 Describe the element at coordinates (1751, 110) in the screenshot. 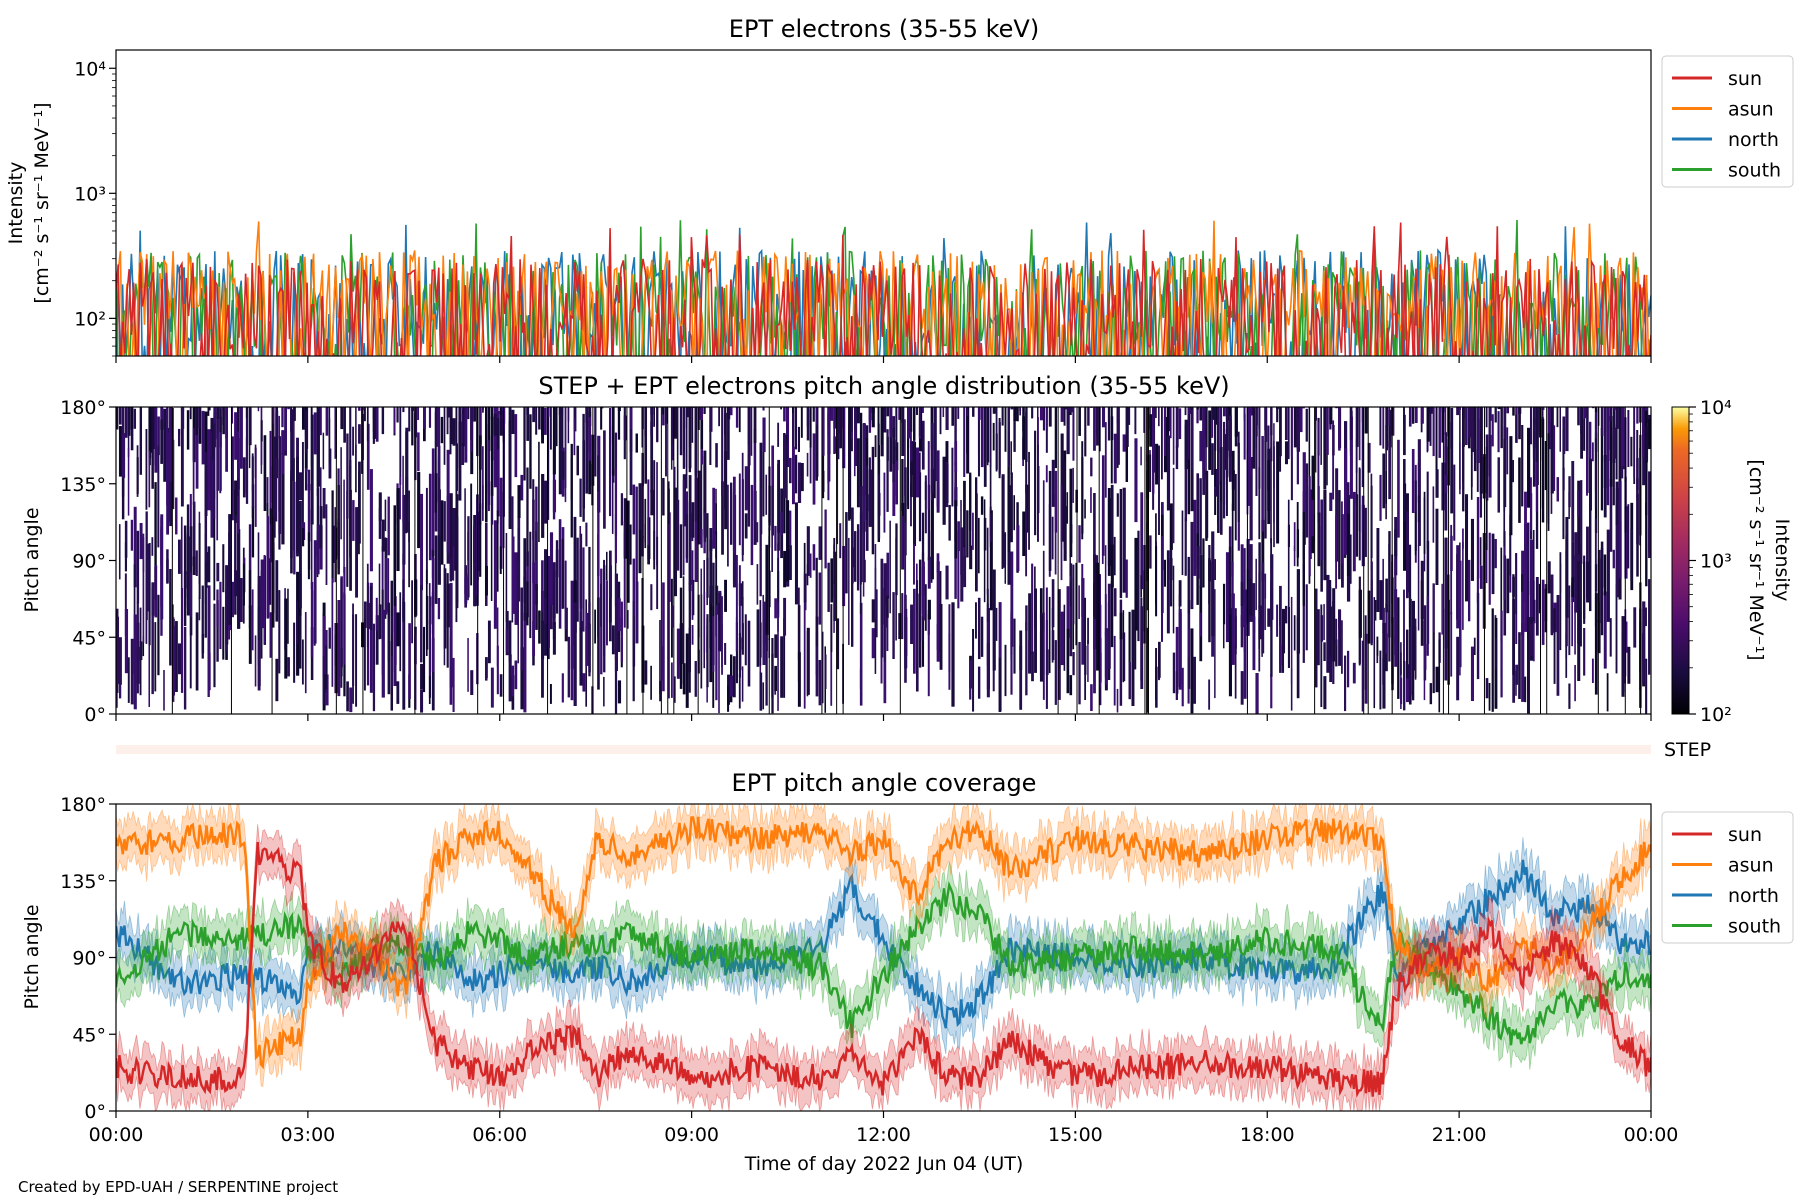

I see `legend-label-asun: asun` at that location.